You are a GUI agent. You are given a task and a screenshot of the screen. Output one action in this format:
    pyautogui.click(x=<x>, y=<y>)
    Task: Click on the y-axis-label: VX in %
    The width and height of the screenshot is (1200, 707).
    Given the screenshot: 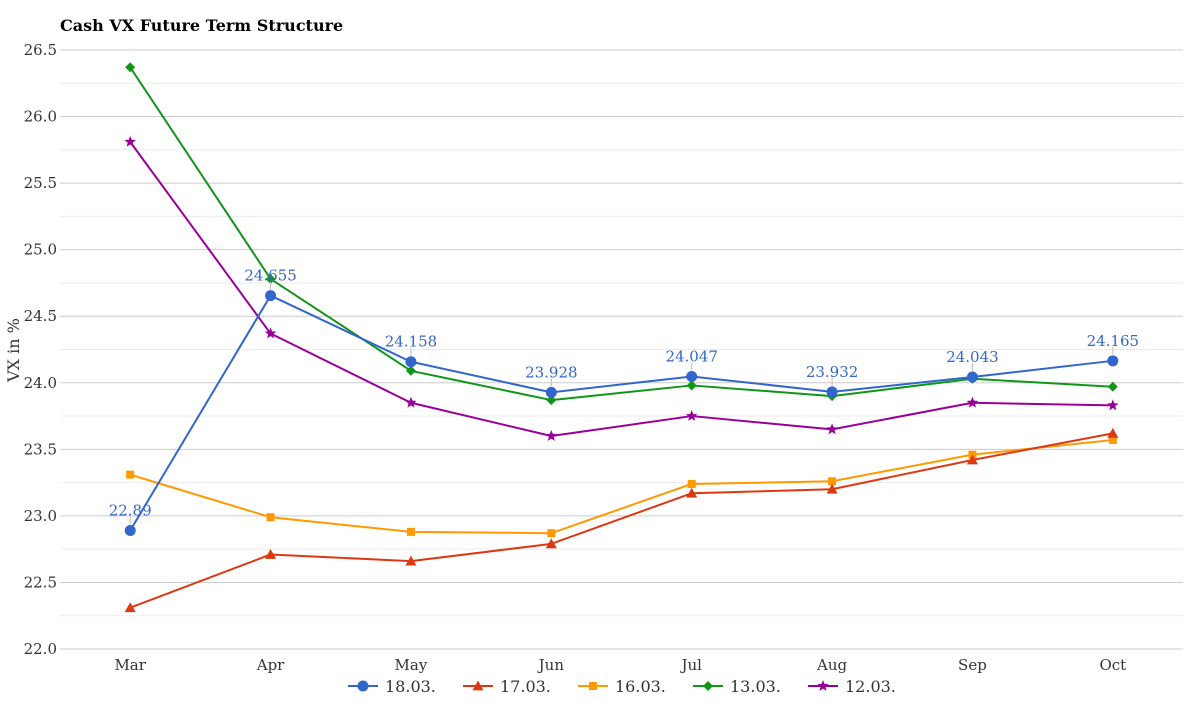 What is the action you would take?
    pyautogui.click(x=13, y=350)
    